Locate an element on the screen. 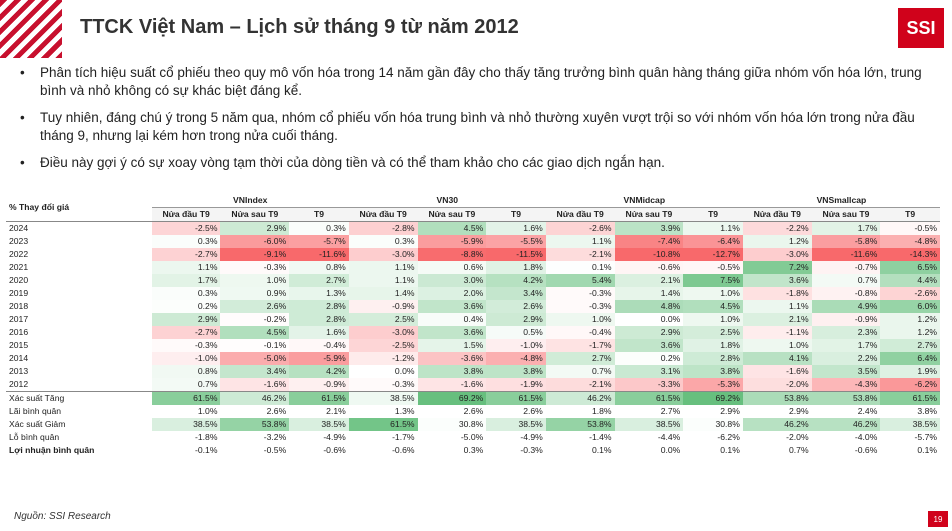  table-cell: -14.3% is located at coordinates (910, 254).